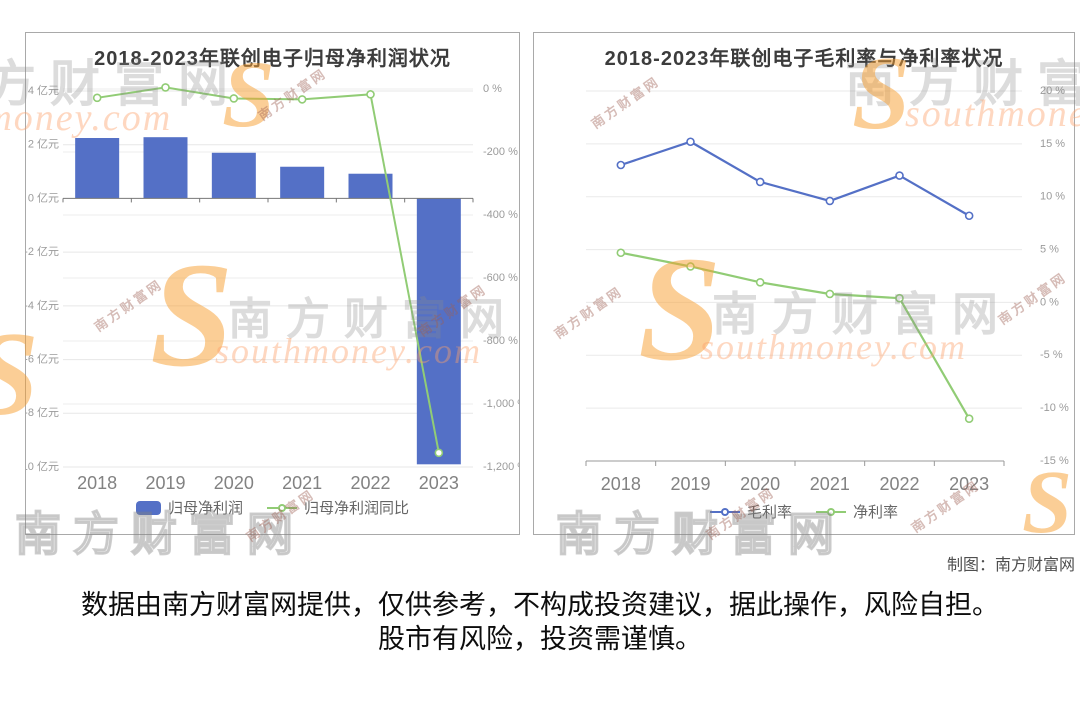  I want to click on legend-item-net-profit: 归母净利润, so click(189, 507).